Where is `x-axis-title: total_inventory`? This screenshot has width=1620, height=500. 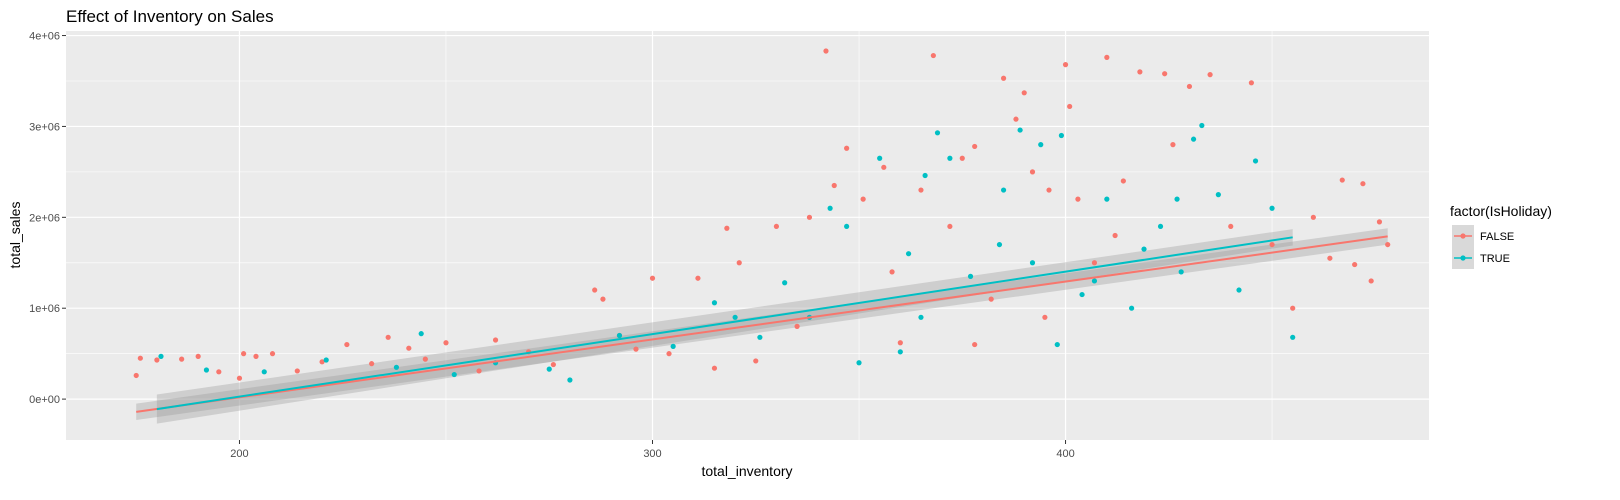
x-axis-title: total_inventory is located at coordinates (746, 471).